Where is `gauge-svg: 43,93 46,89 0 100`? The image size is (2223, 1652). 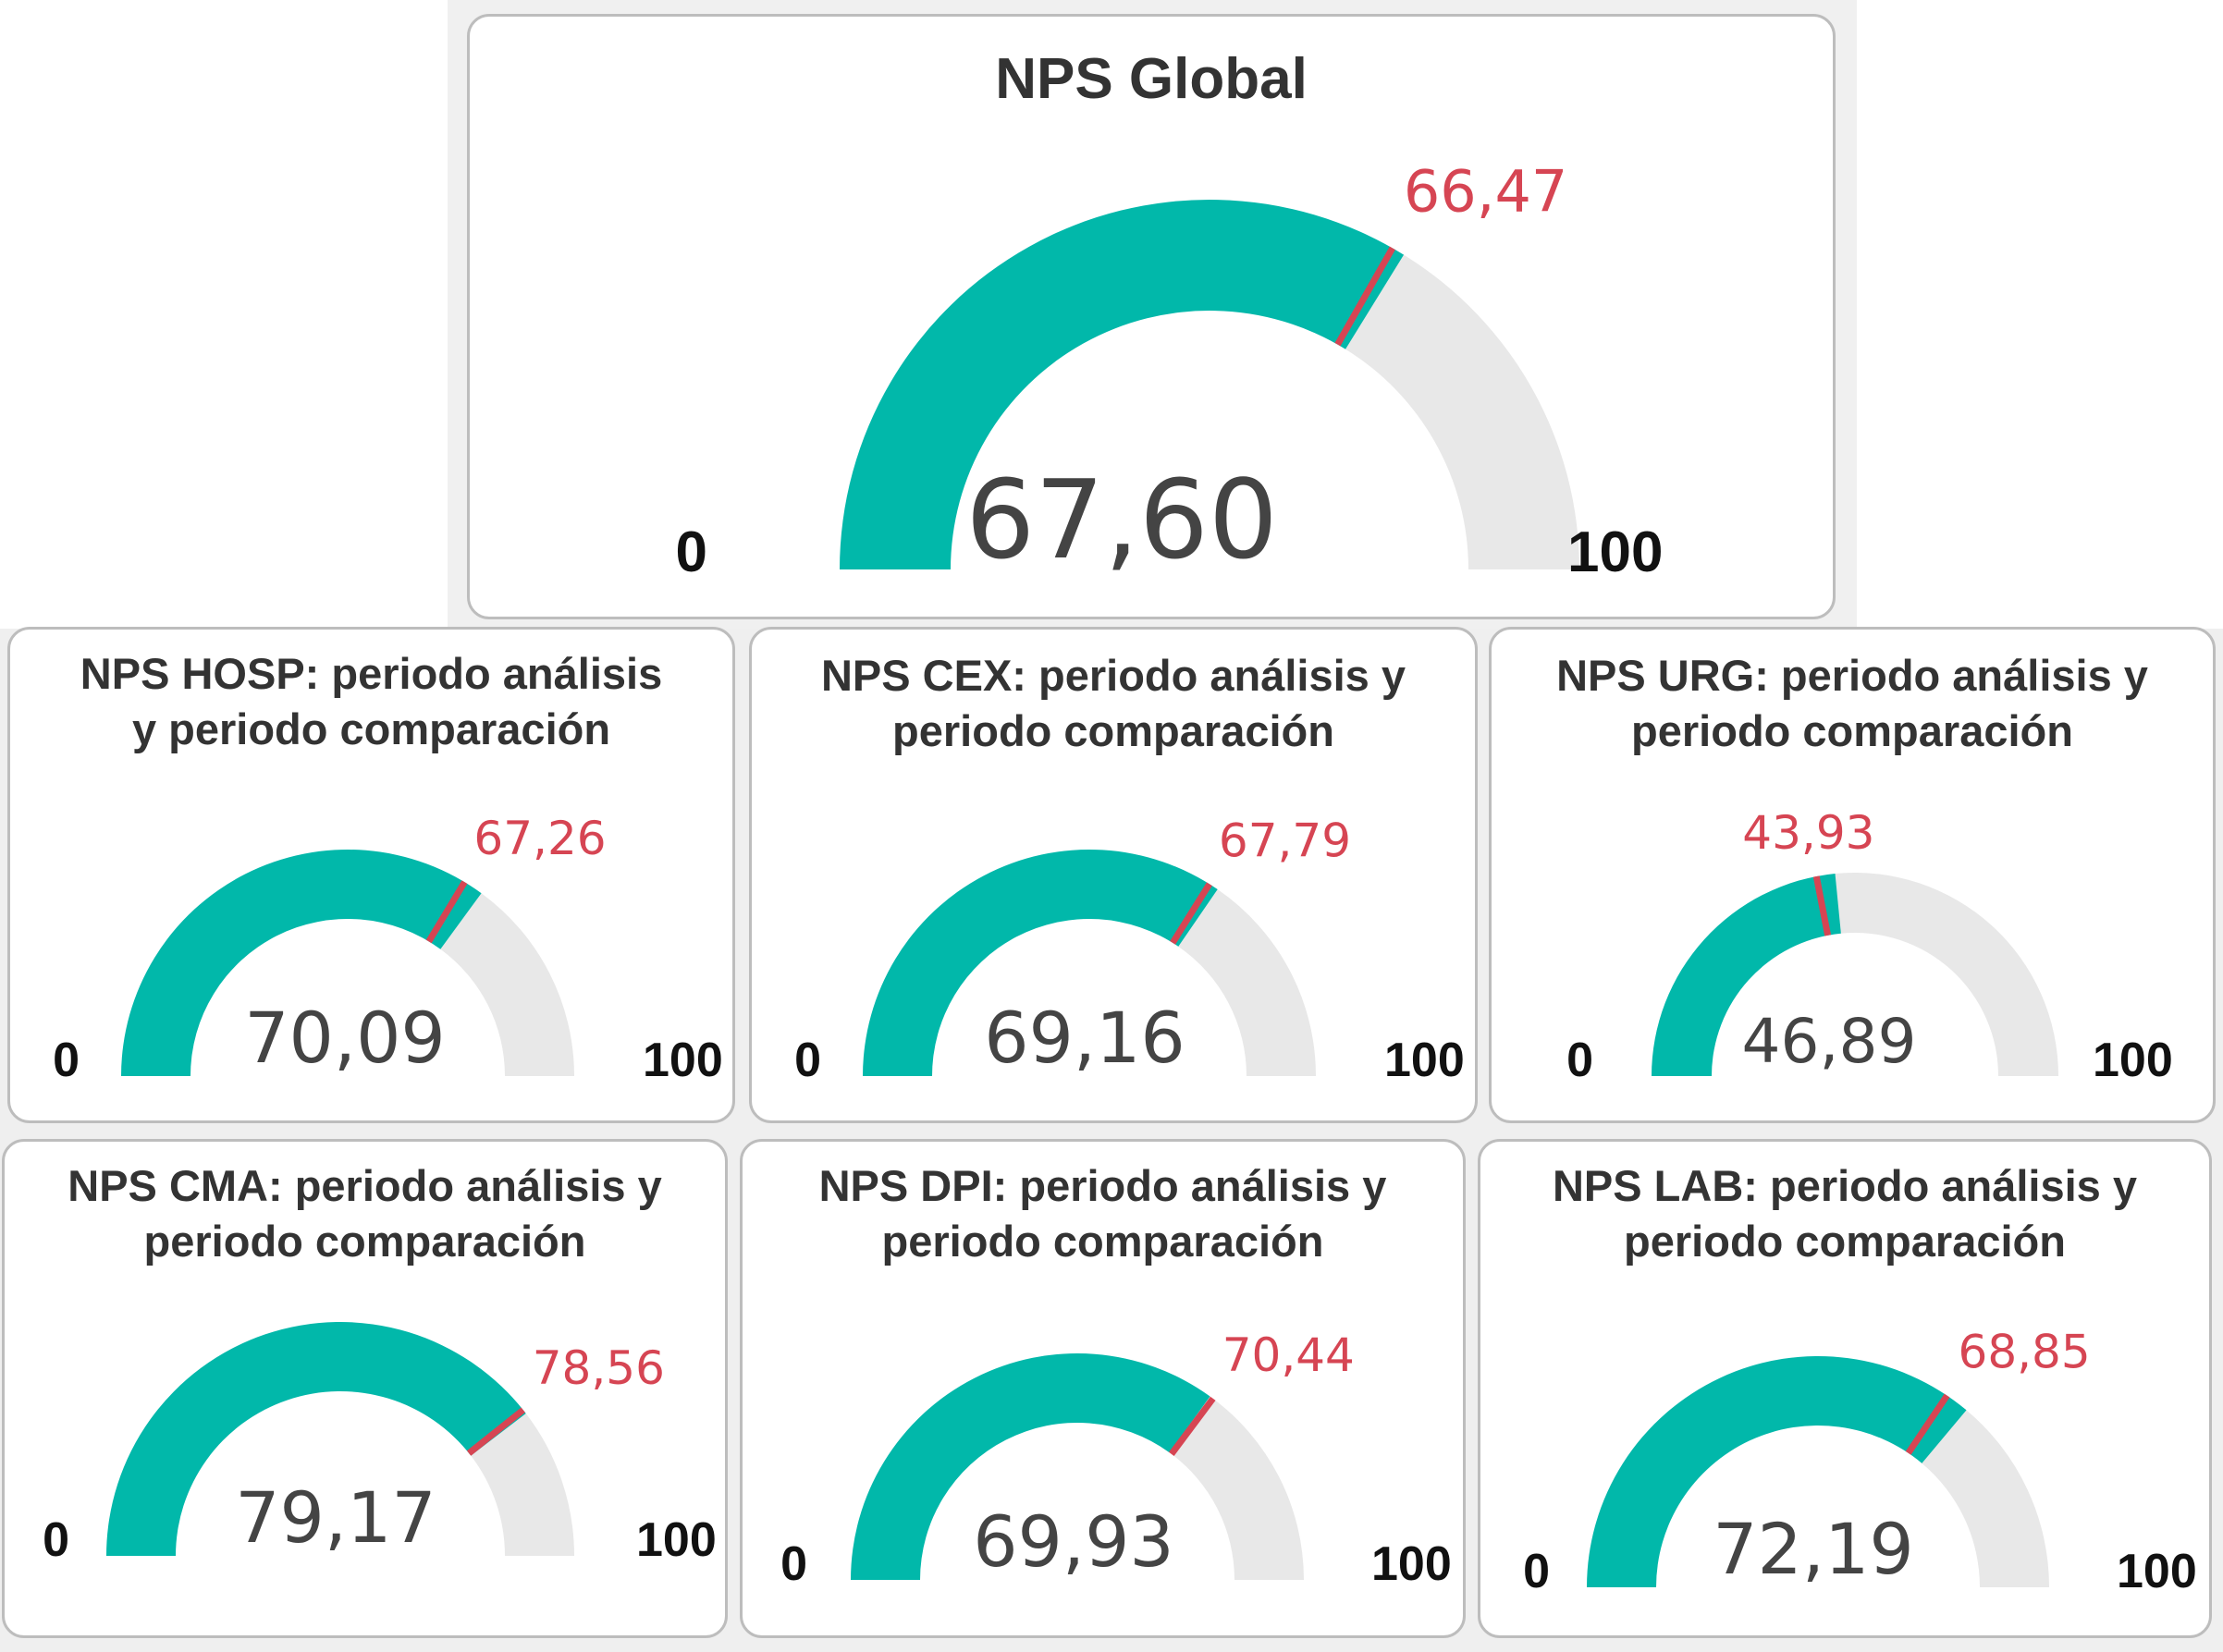 gauge-svg: 43,93 46,89 0 100 is located at coordinates (1869, 946).